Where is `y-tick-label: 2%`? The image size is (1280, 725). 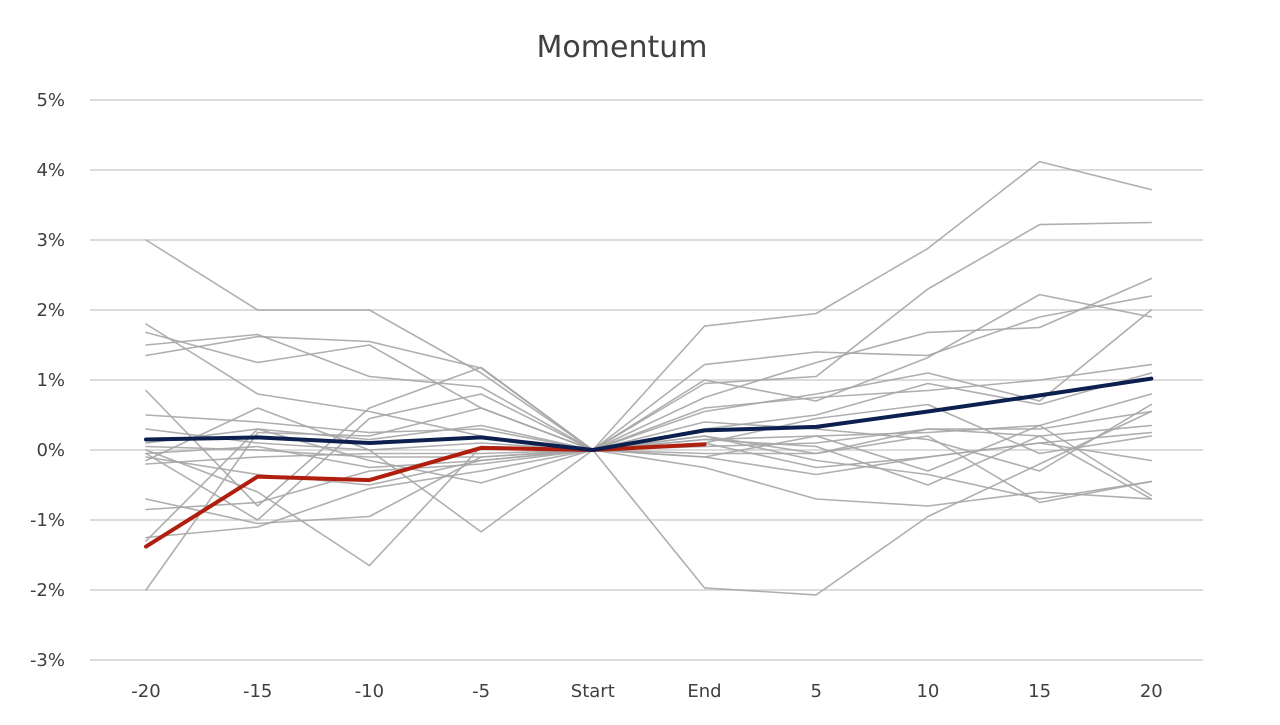
y-tick-label: 2% is located at coordinates (50, 310).